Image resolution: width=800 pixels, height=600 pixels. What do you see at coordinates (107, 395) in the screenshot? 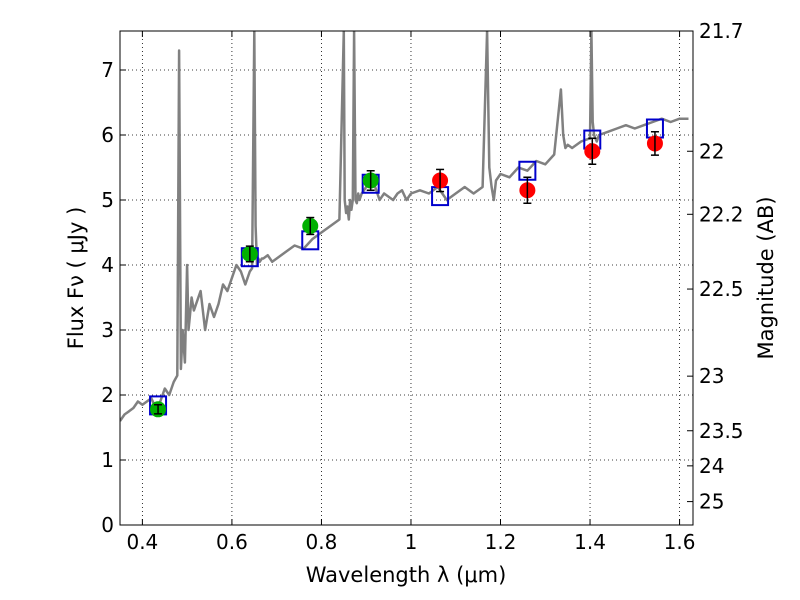
I see `y-tick-label: 2` at bounding box center [107, 395].